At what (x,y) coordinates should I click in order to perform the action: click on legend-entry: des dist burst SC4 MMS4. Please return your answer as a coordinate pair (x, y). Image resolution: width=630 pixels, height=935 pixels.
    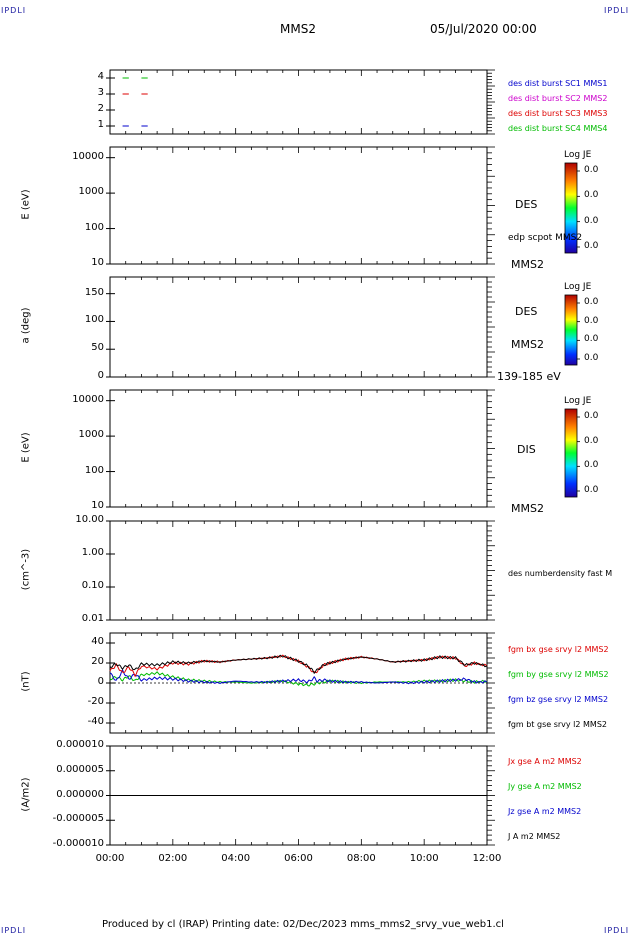
    Looking at the image, I should click on (558, 128).